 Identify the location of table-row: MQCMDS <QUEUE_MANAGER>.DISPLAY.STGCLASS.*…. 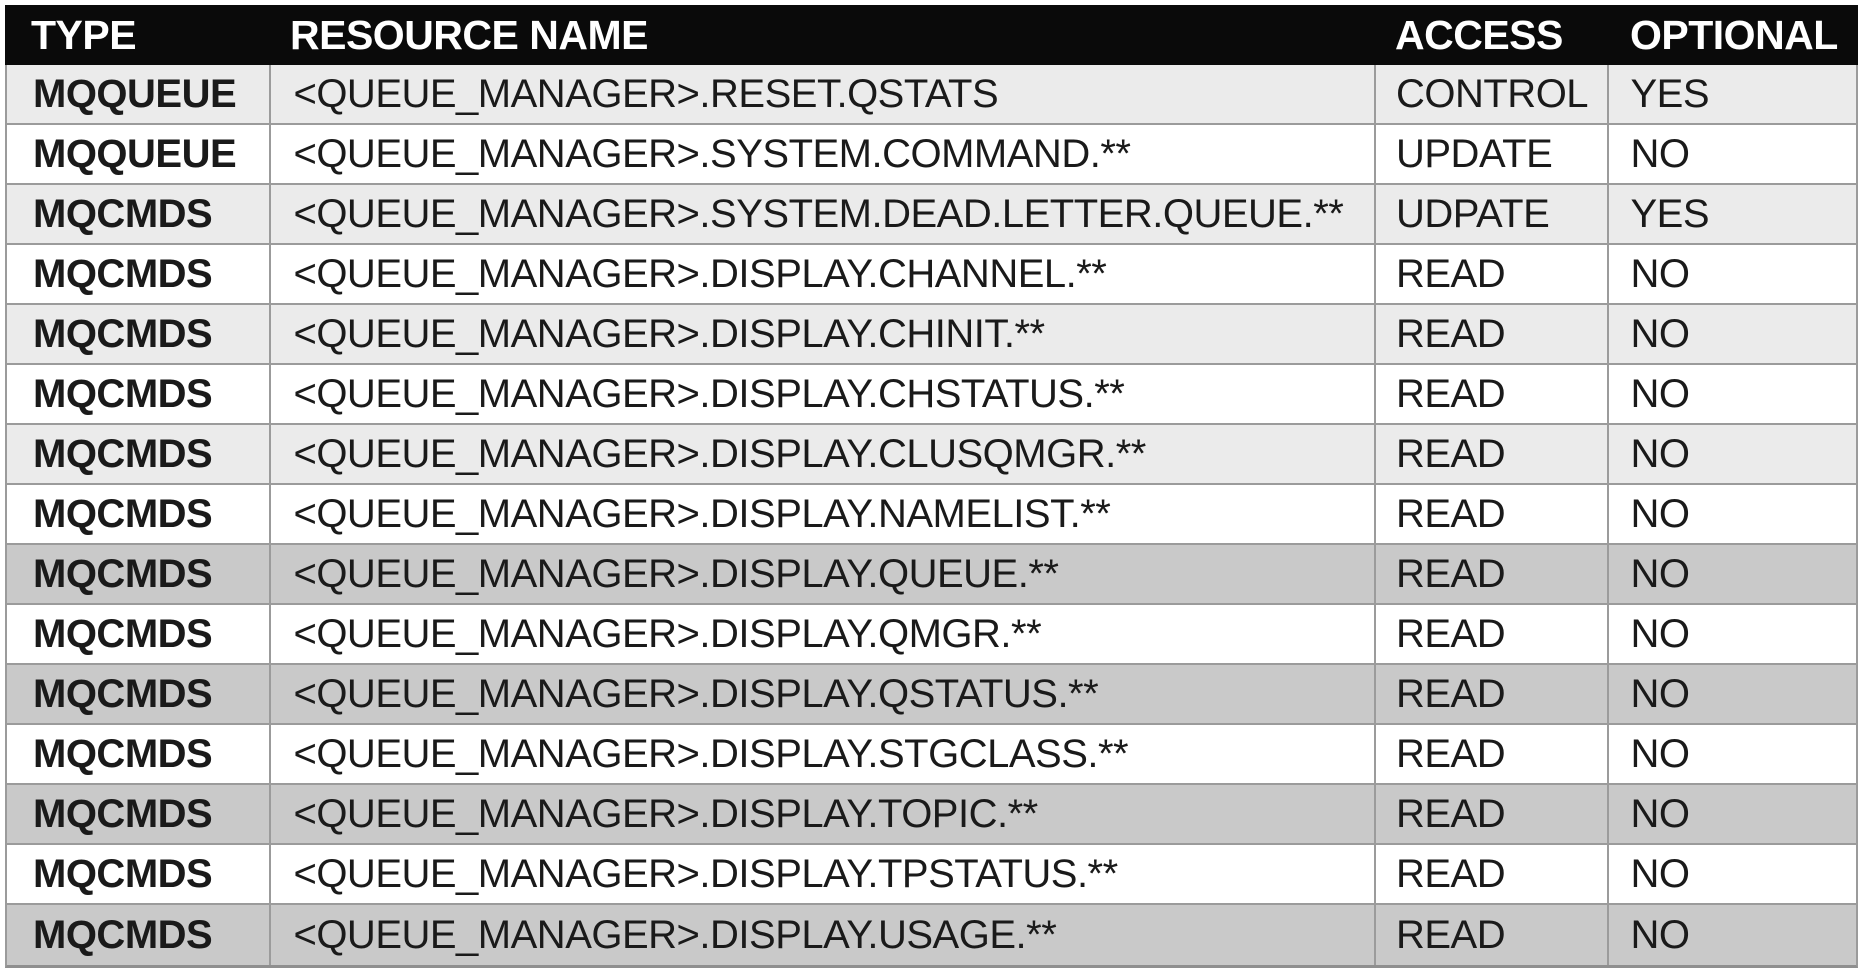
(931, 755).